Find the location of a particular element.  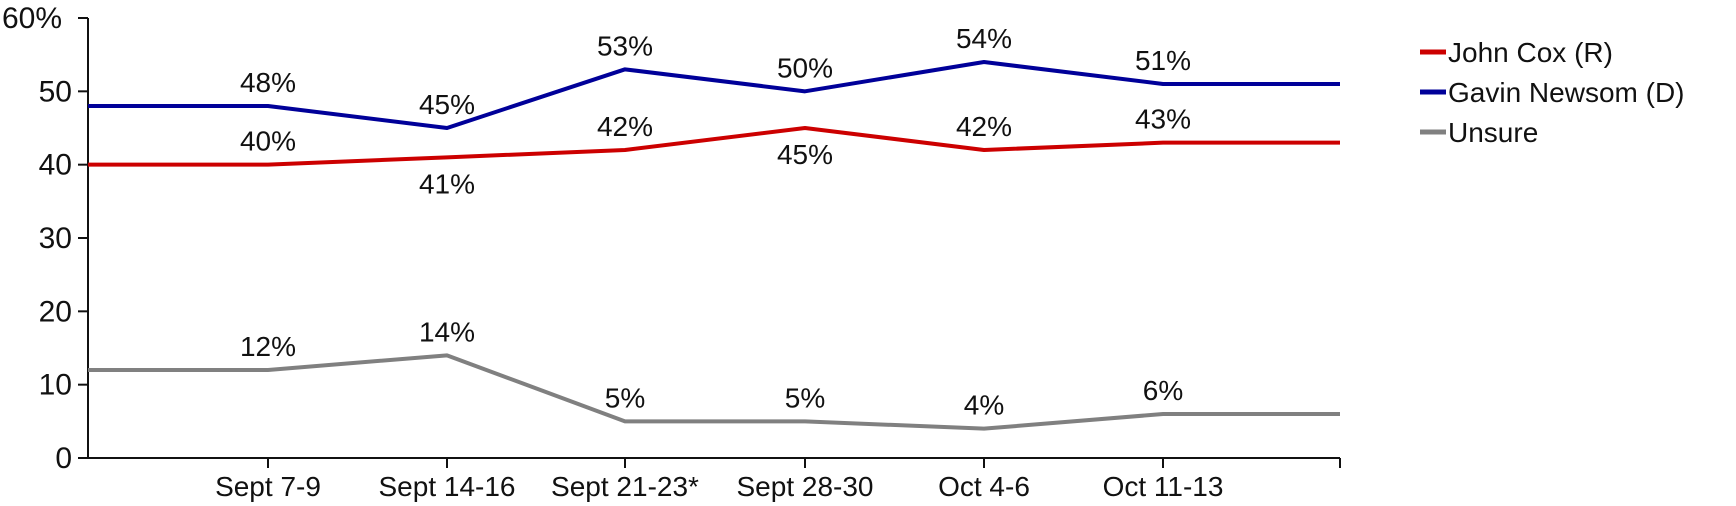

y-tick-label: 30 is located at coordinates (55, 238).